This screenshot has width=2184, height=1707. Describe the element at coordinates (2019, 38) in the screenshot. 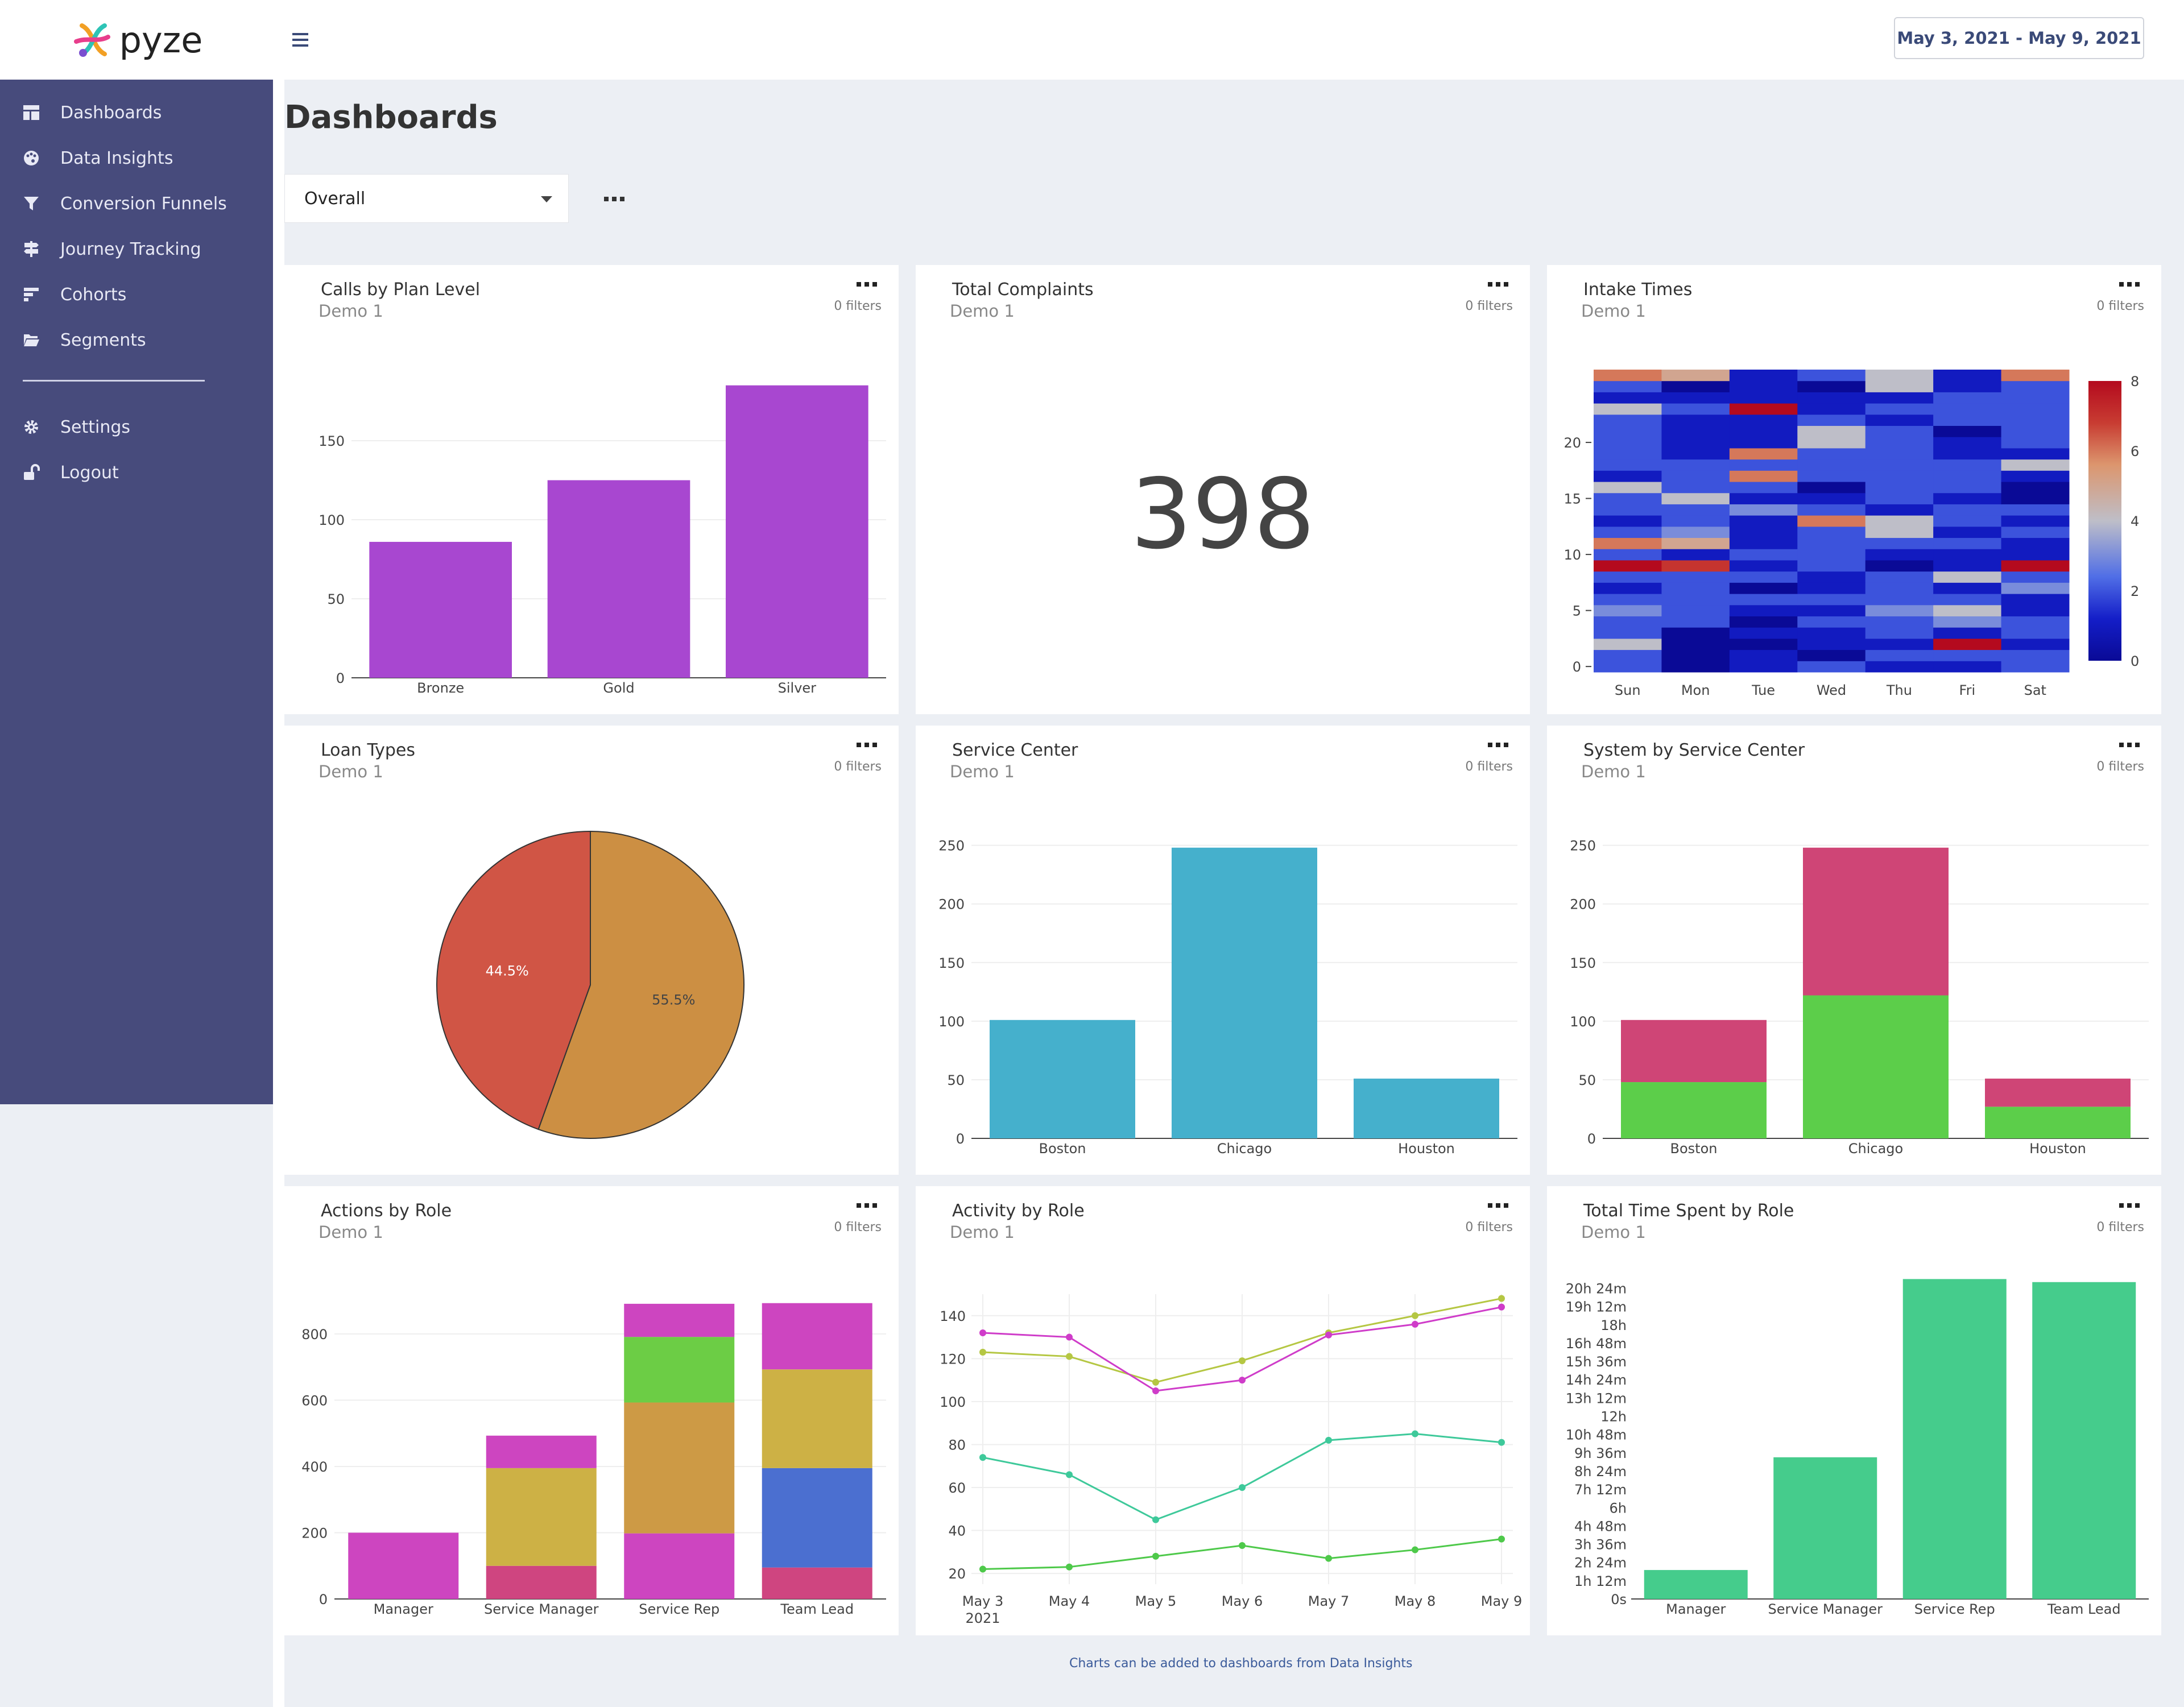

I see `date-range-picker: May 3, 2021 - May 9, 2021` at that location.